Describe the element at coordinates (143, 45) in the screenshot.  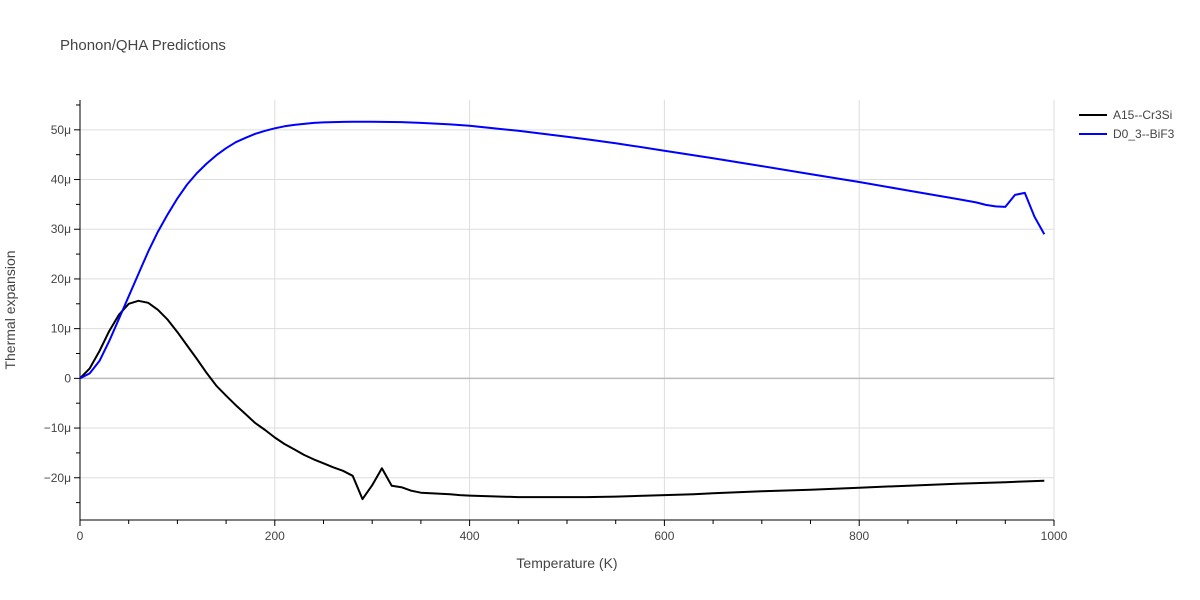
I see `chart-title: Phonon/QHA Predictions` at that location.